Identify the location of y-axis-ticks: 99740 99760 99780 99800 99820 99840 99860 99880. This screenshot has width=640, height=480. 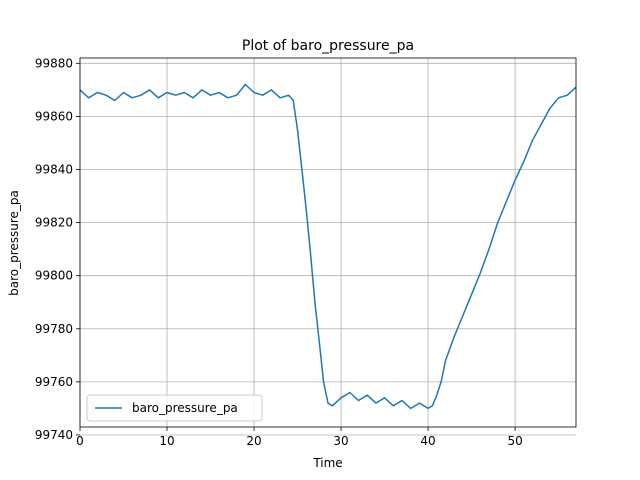
(57, 249).